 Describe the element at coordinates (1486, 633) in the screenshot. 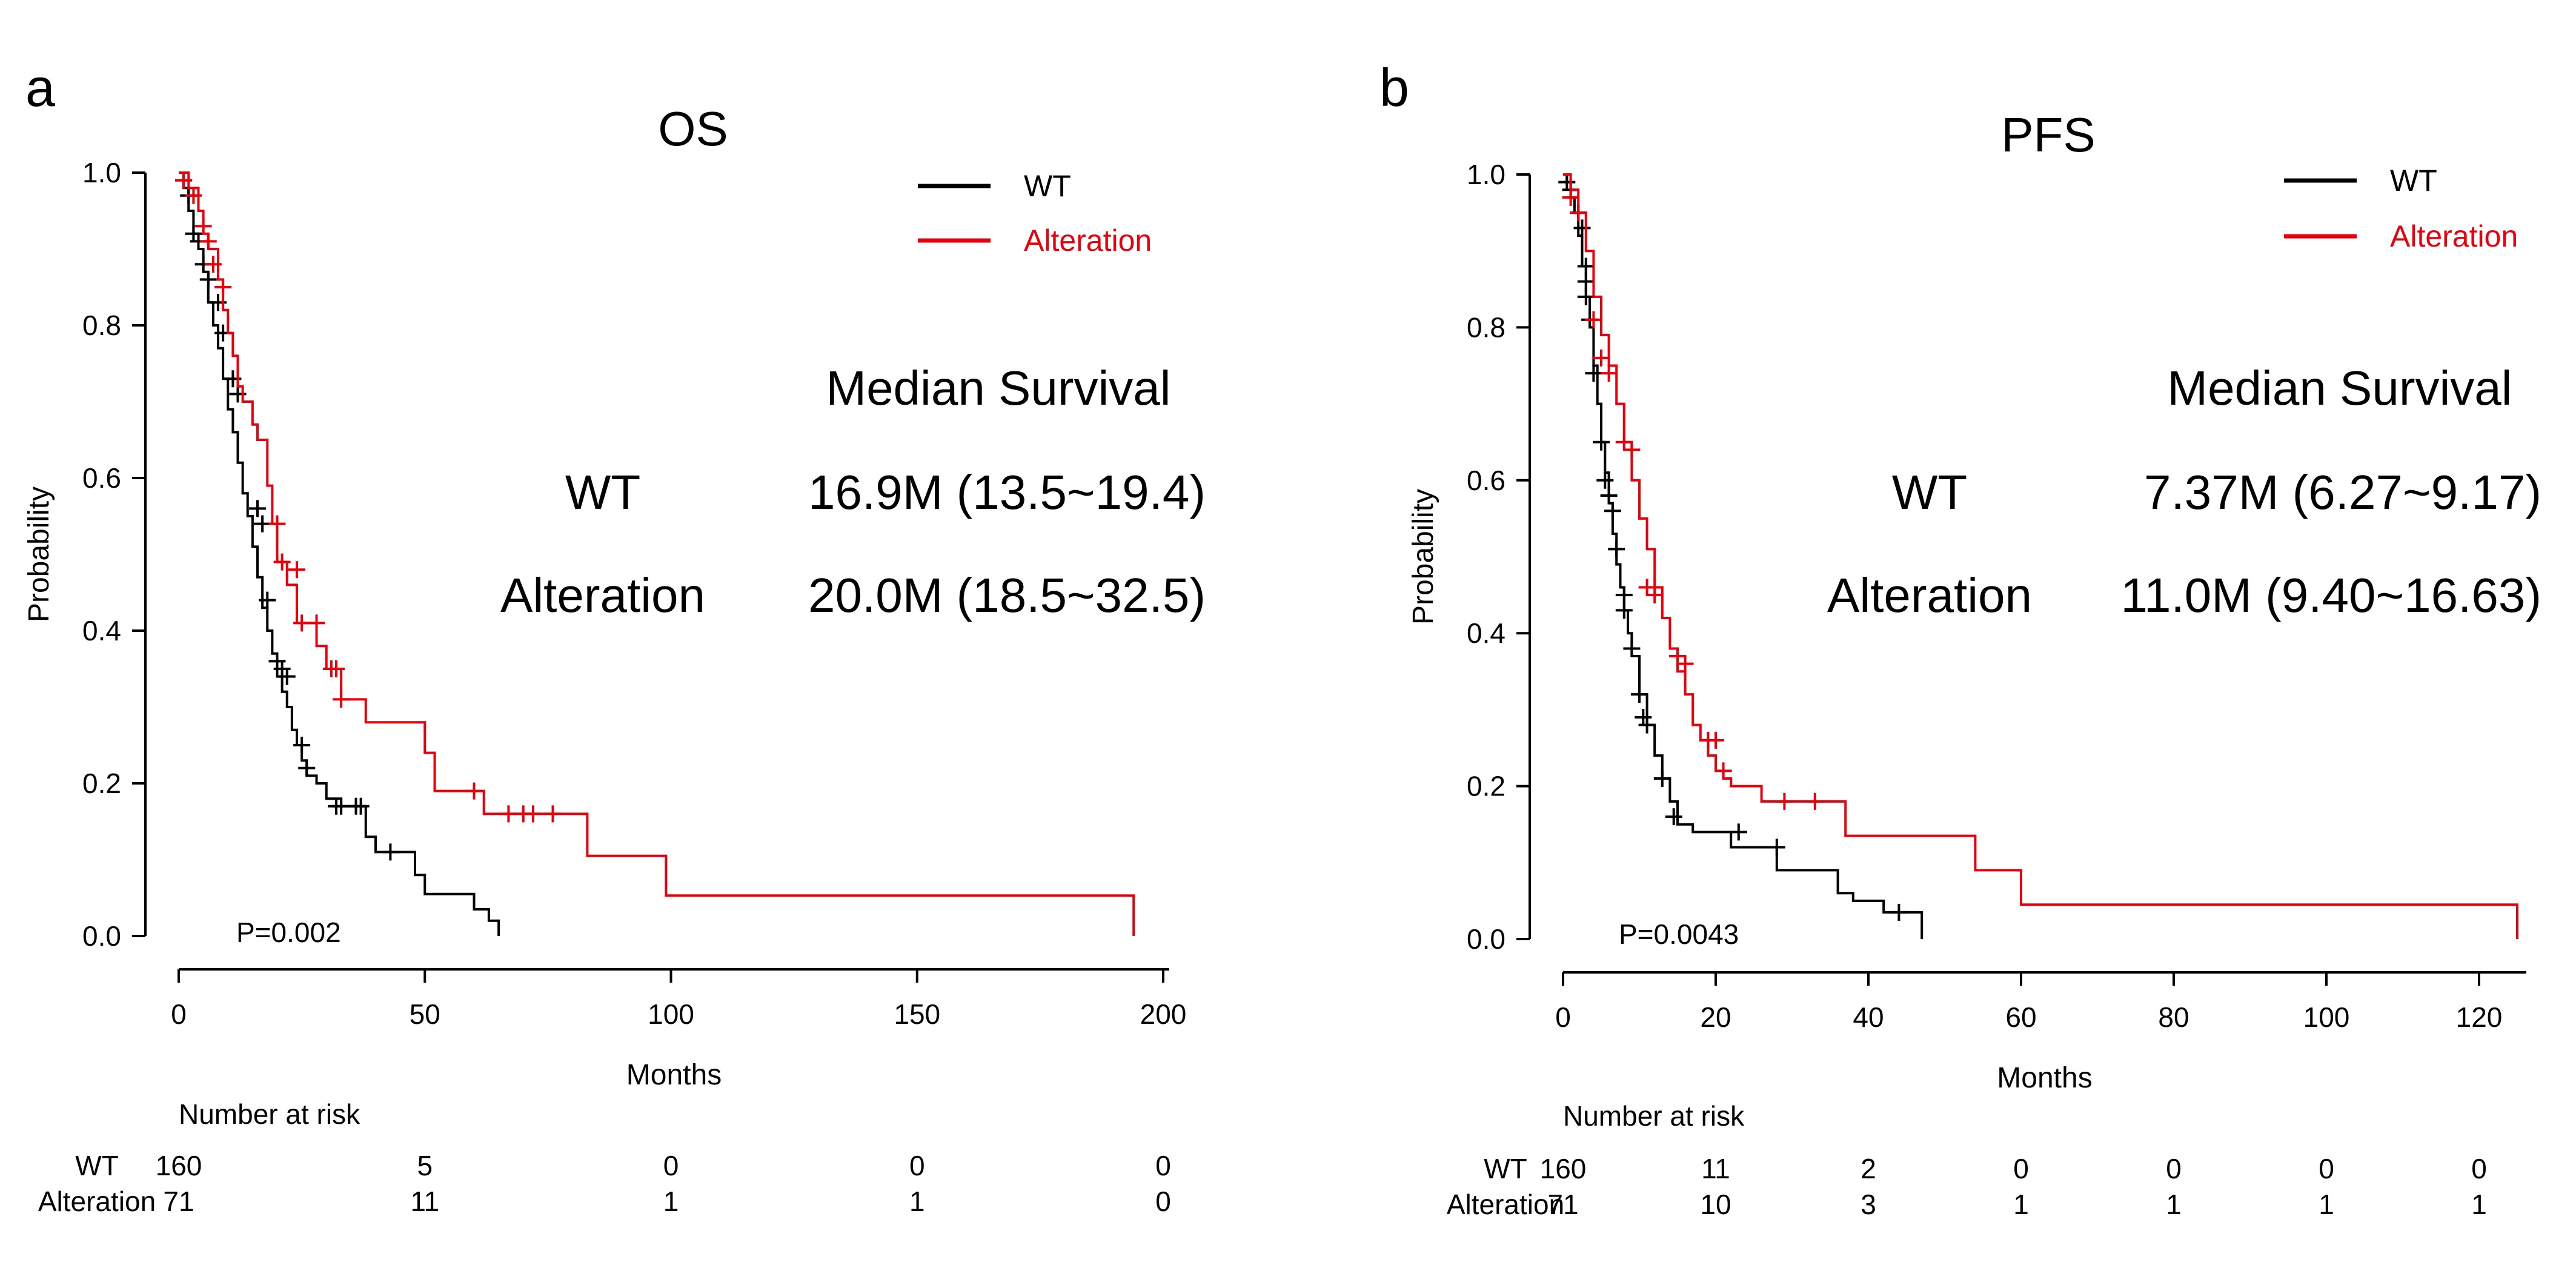

I see `y-tick-label: 0.4` at that location.